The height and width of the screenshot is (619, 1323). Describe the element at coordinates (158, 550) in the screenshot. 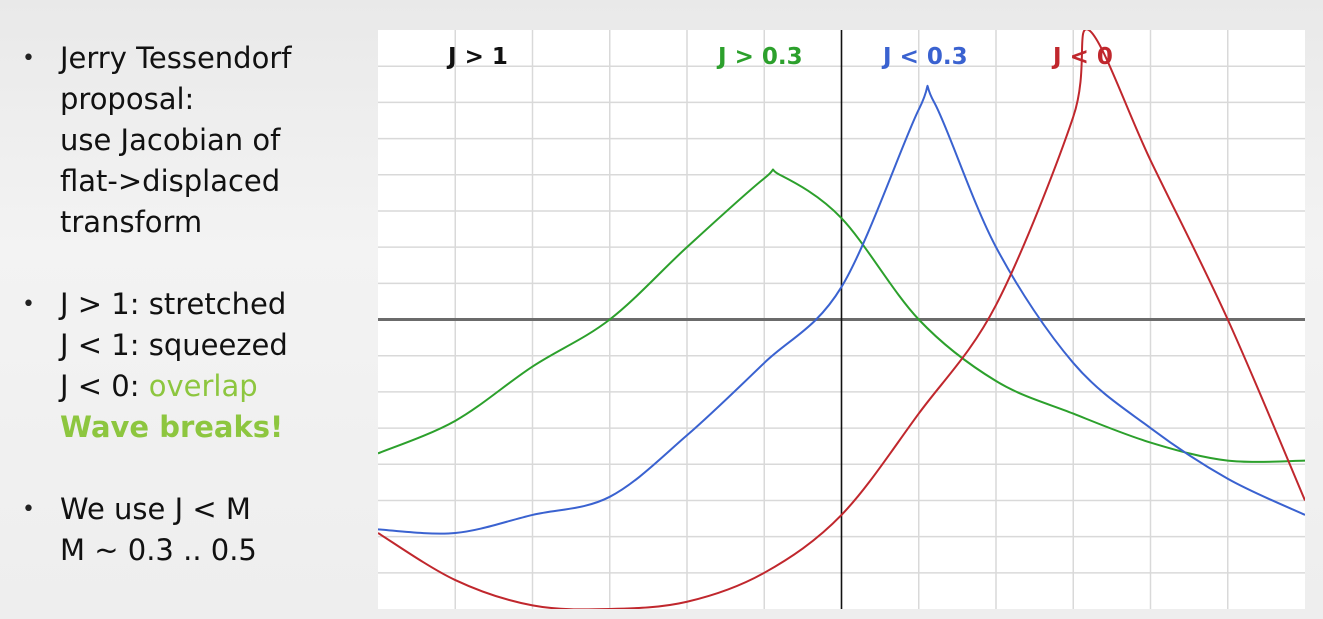

I see `bullet-line: M ~ 0.3 .. 0.5` at that location.